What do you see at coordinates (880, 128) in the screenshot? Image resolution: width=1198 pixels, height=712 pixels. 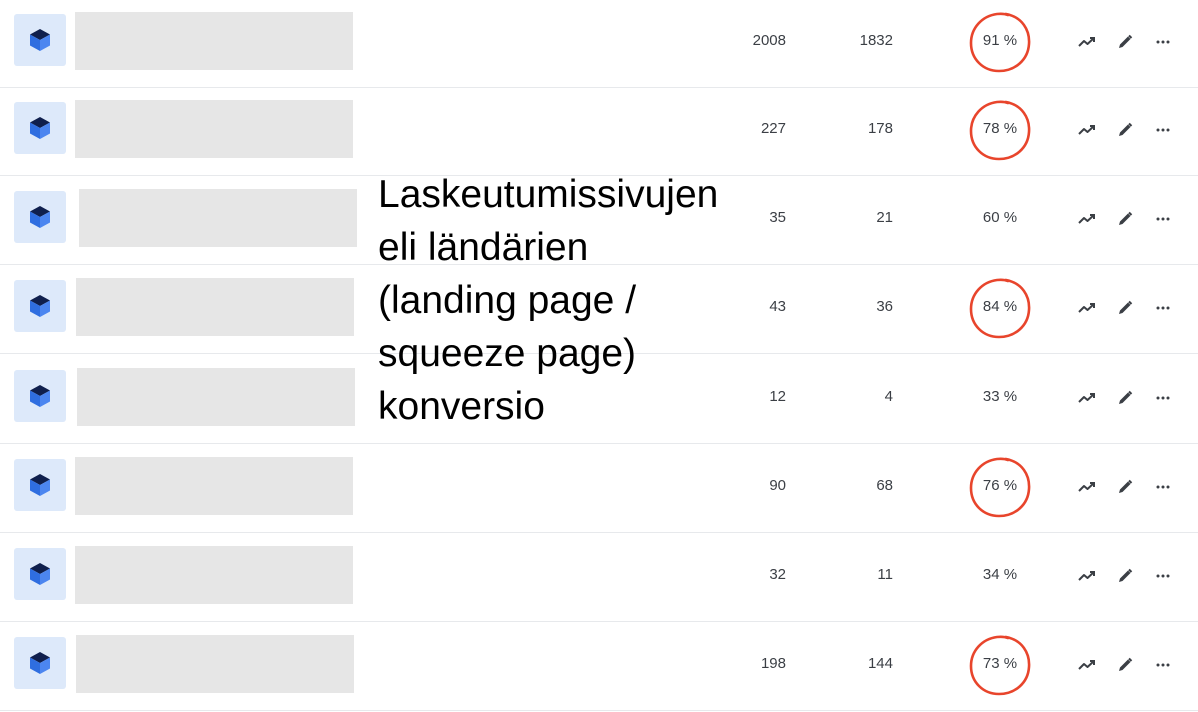 I see `conversions-count: 178` at bounding box center [880, 128].